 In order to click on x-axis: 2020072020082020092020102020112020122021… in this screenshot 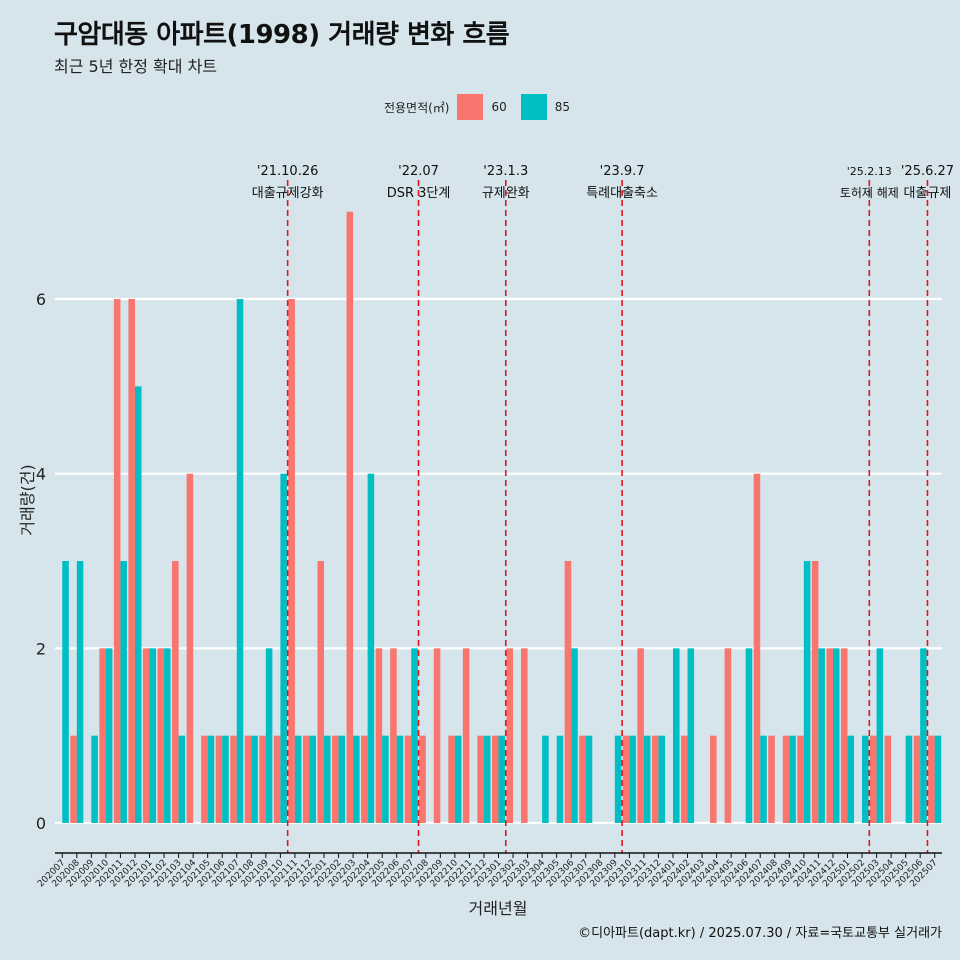, I will do `click(489, 870)`.